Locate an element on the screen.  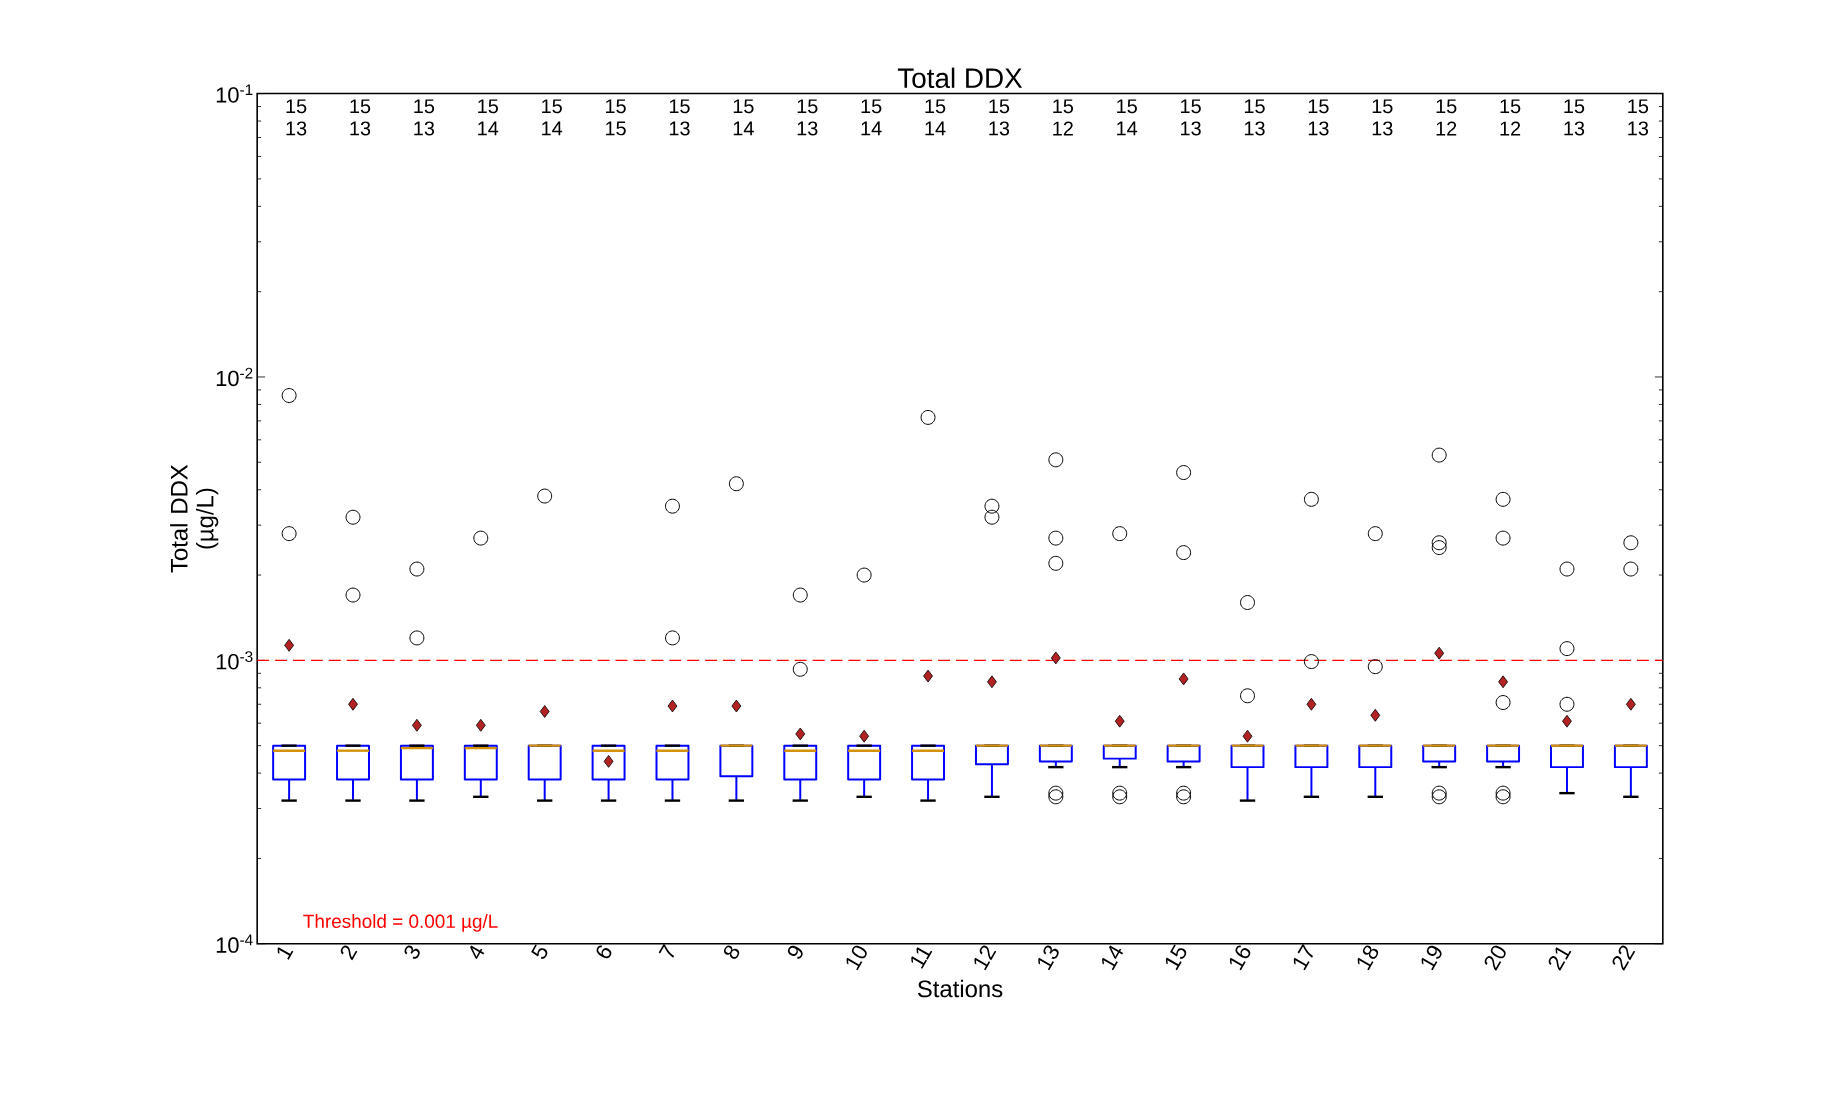
x-tick-label: 3 is located at coordinates (412, 952).